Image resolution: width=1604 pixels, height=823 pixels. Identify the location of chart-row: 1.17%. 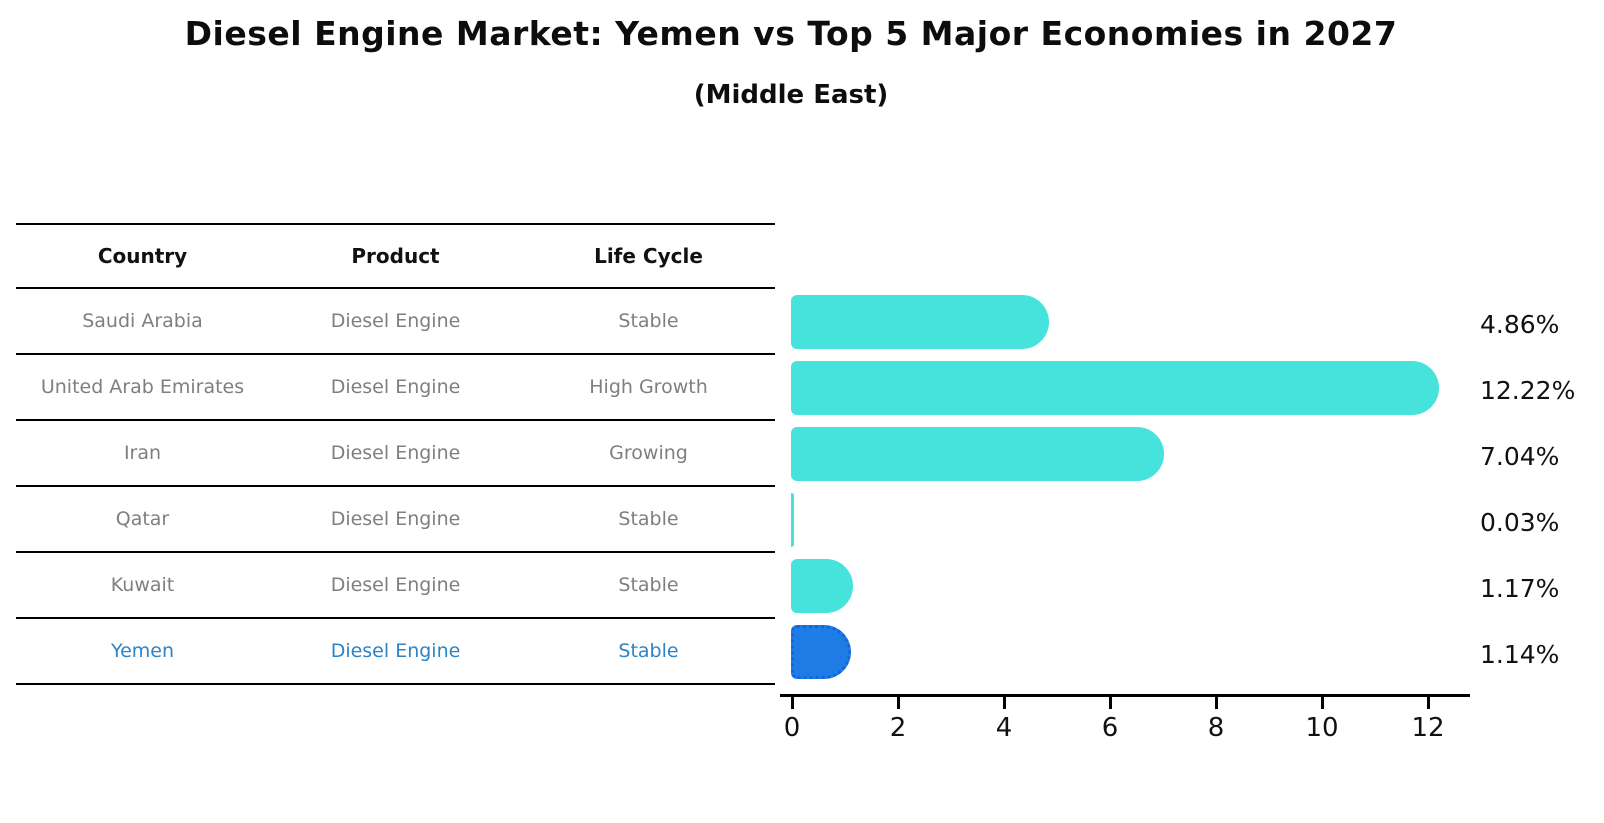
(1197, 586).